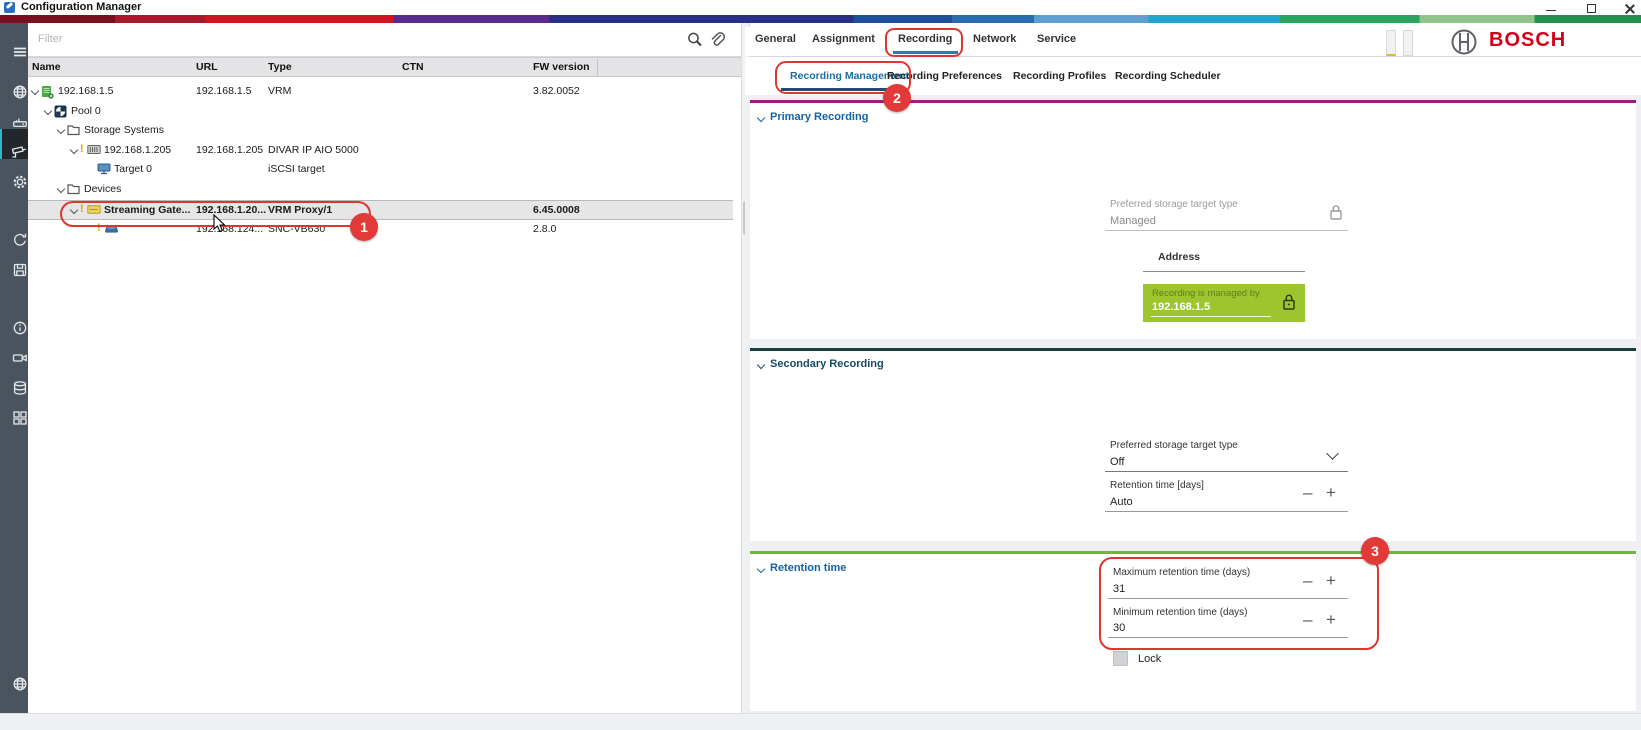 The height and width of the screenshot is (730, 1641). What do you see at coordinates (1224, 303) in the screenshot?
I see `recording-managed-box: Recording is managed by 192.168.1.5` at bounding box center [1224, 303].